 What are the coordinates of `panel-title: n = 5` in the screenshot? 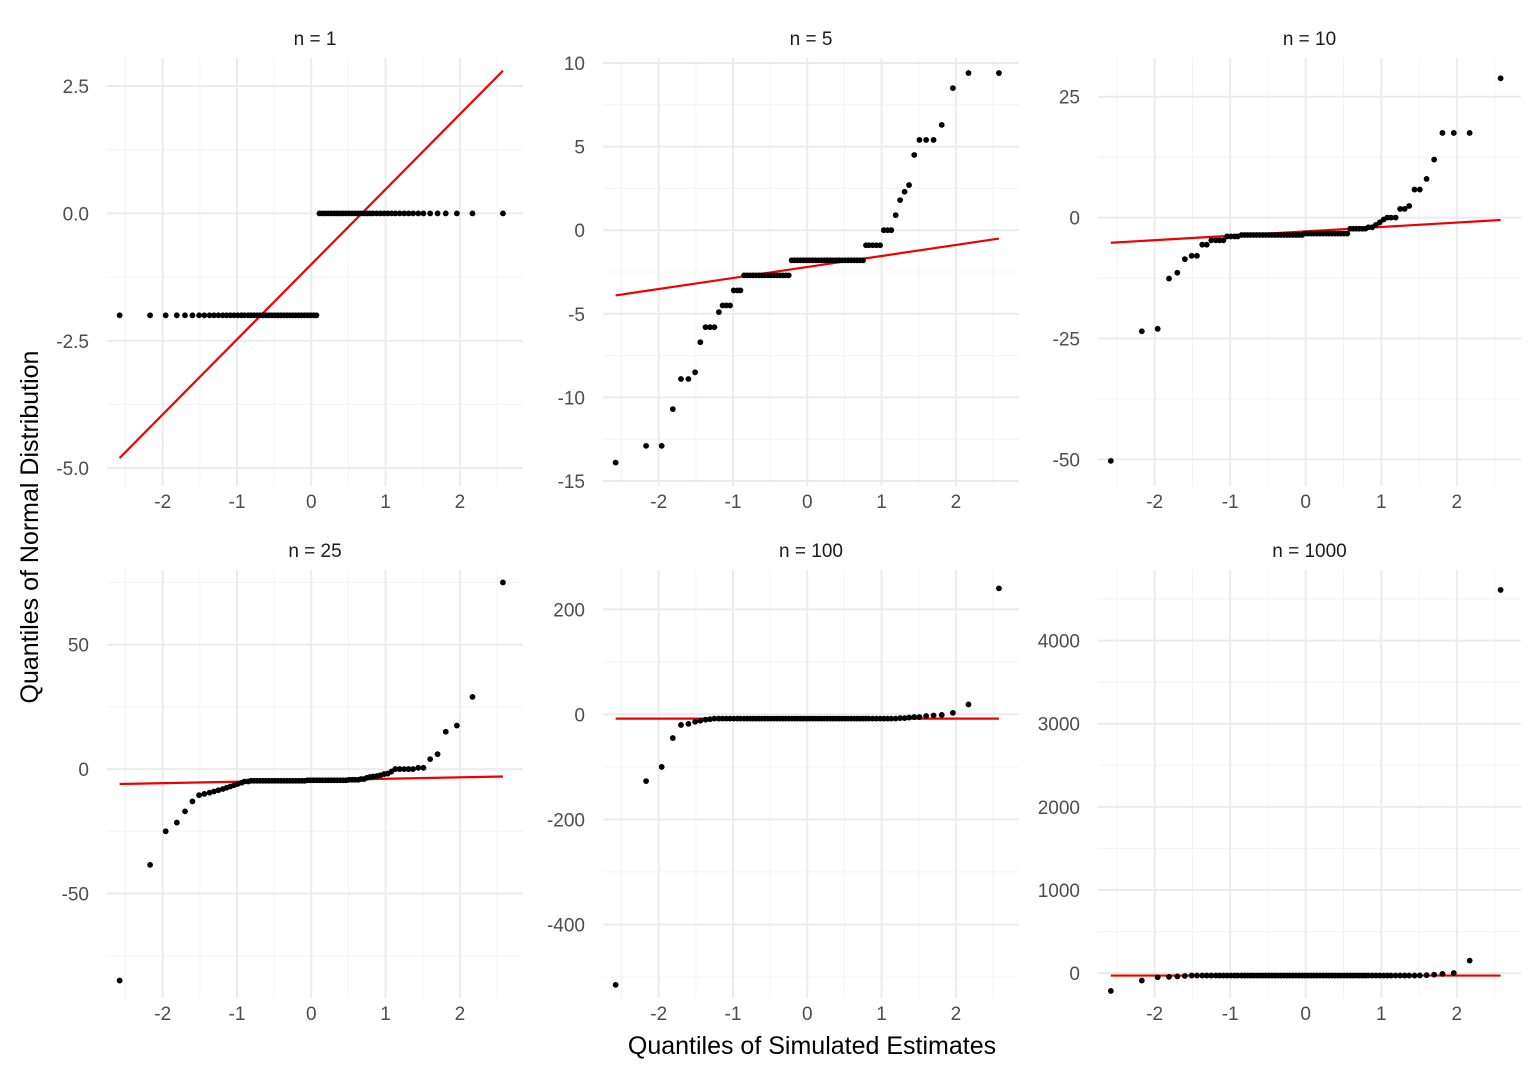 It's located at (811, 39).